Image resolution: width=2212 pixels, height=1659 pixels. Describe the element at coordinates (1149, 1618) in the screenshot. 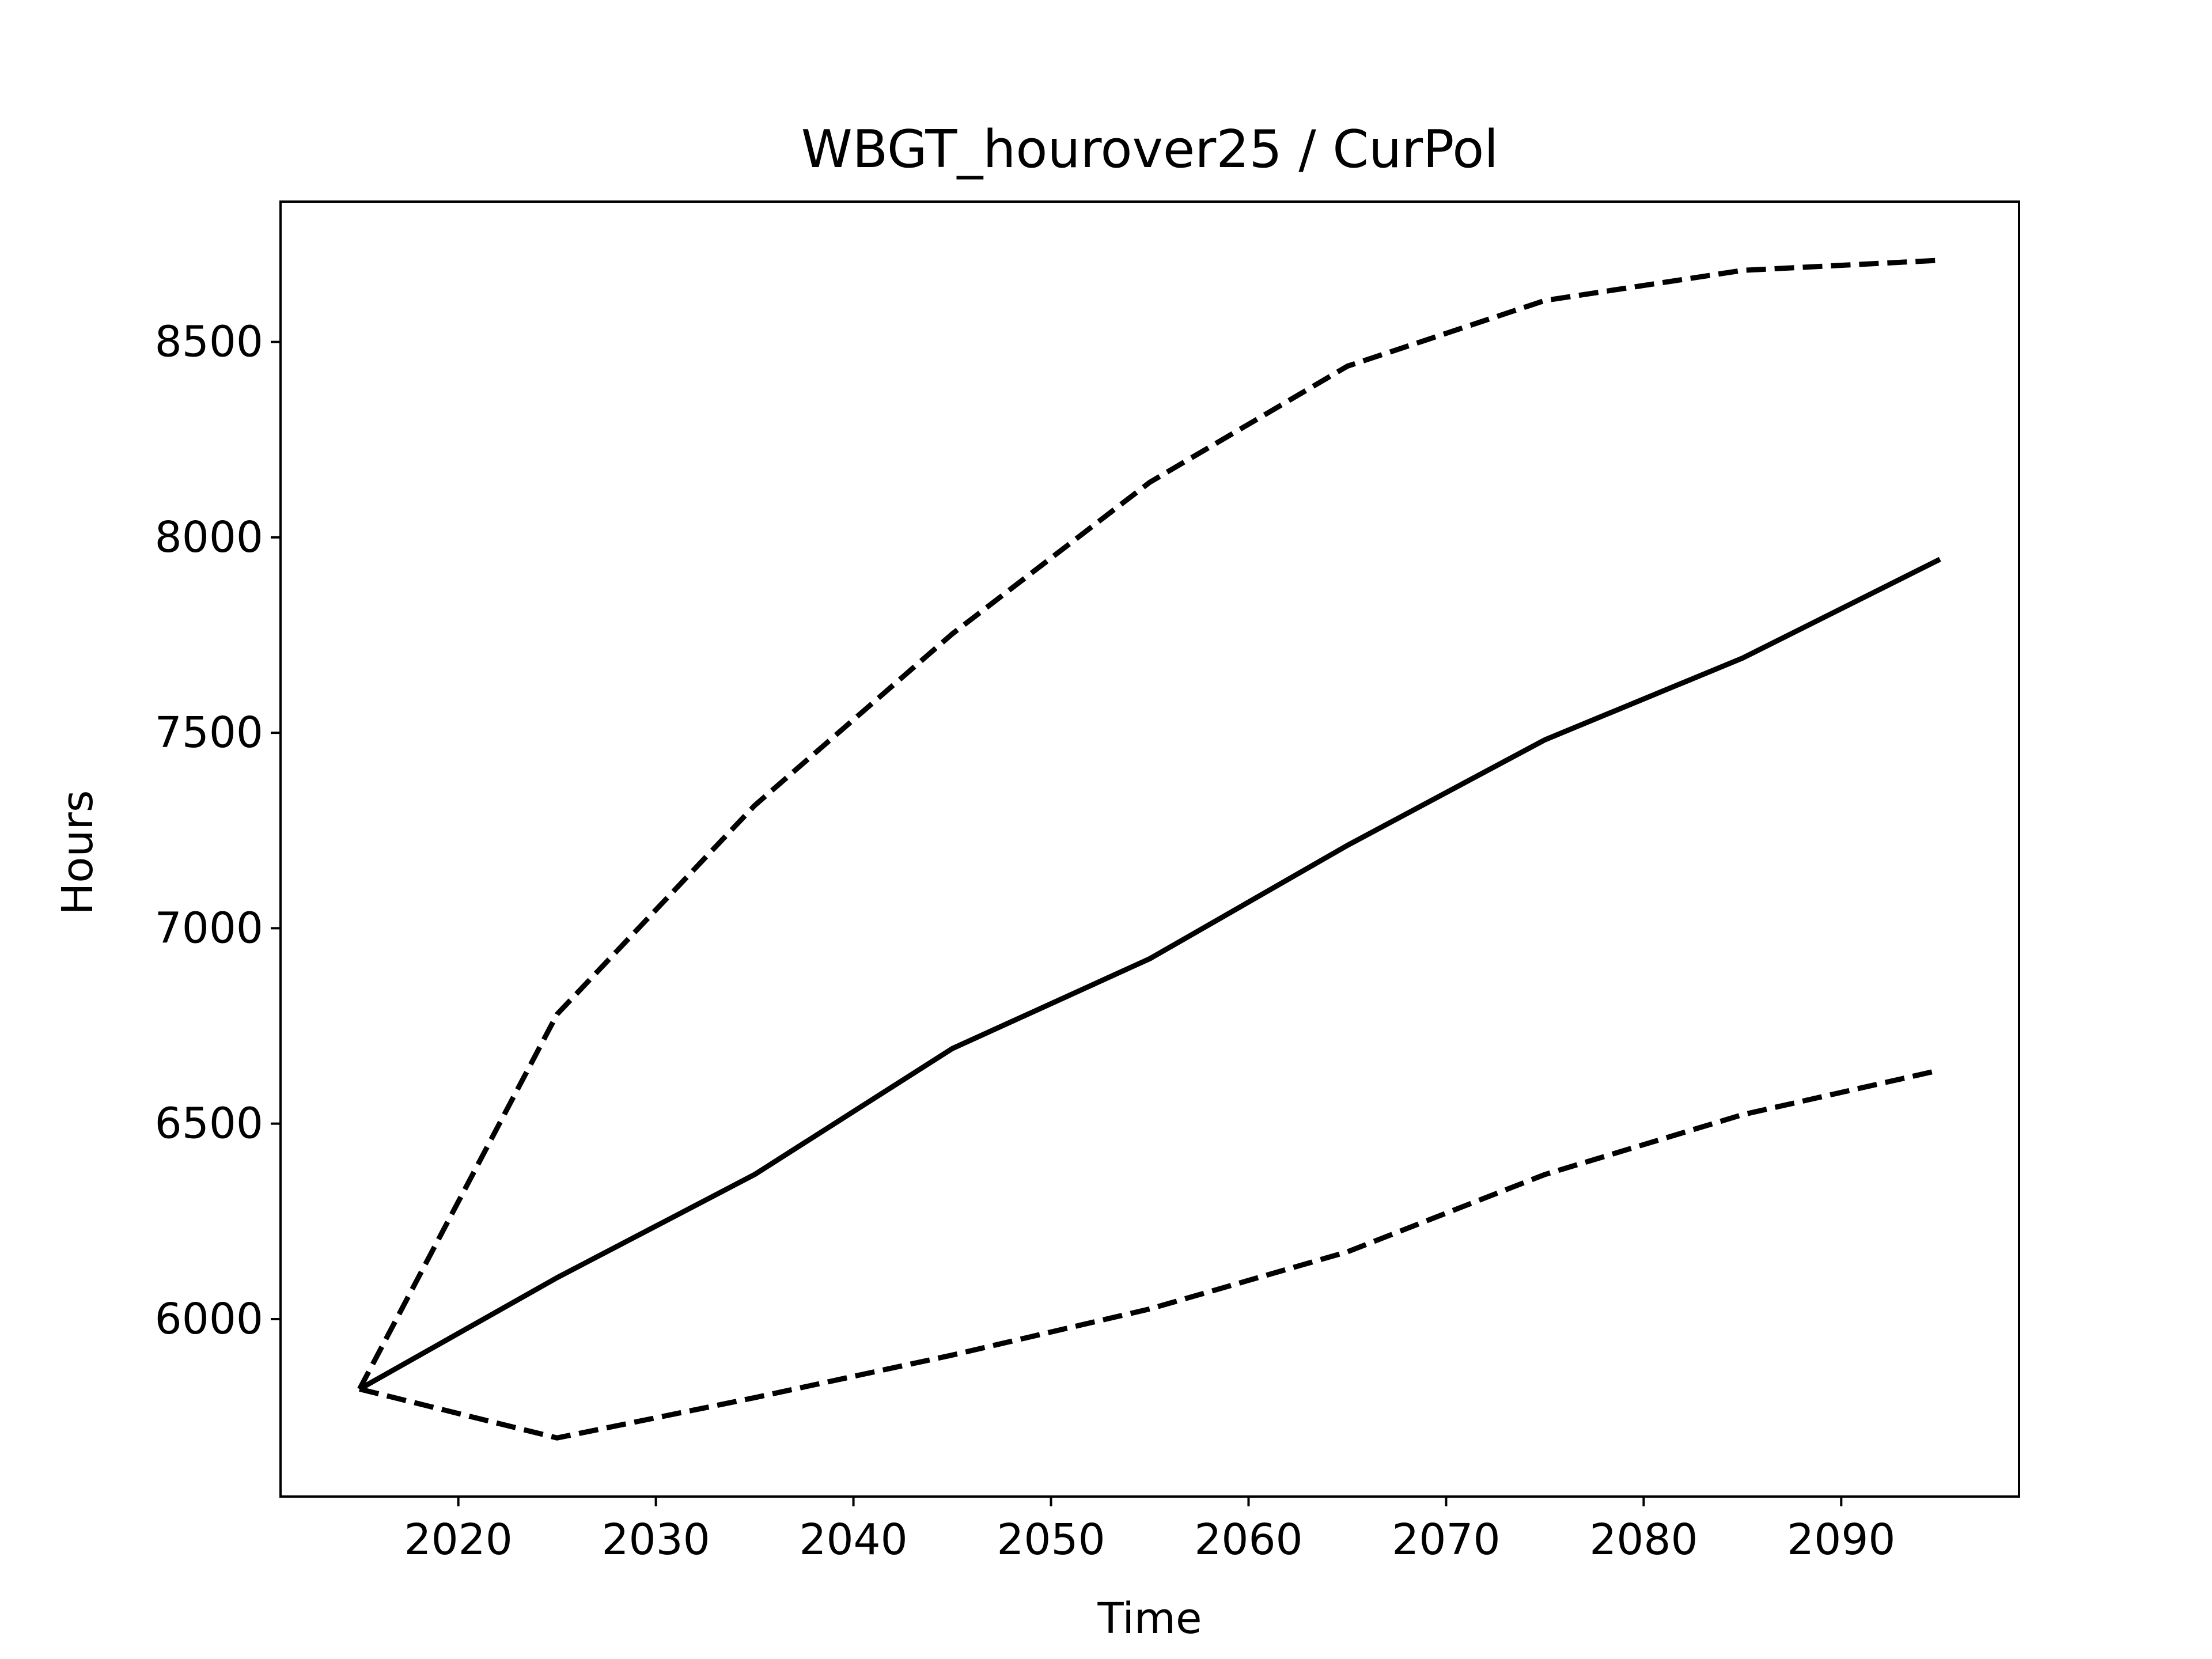

I see `x-axis-label: Time` at that location.